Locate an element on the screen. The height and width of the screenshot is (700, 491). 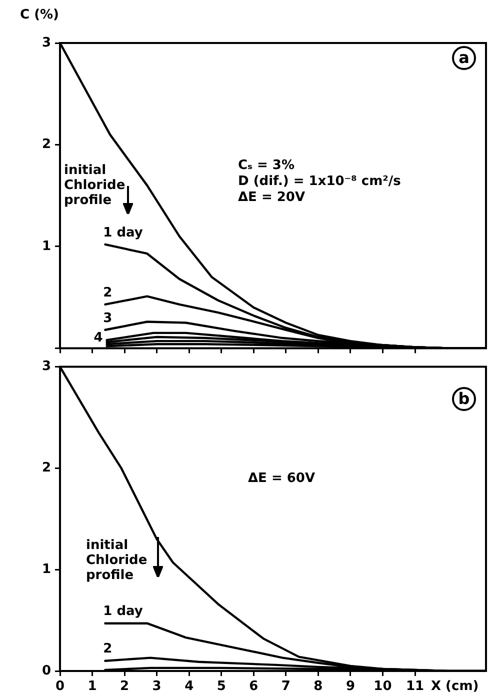
legend-label: 1 day is located at coordinates (123, 232).